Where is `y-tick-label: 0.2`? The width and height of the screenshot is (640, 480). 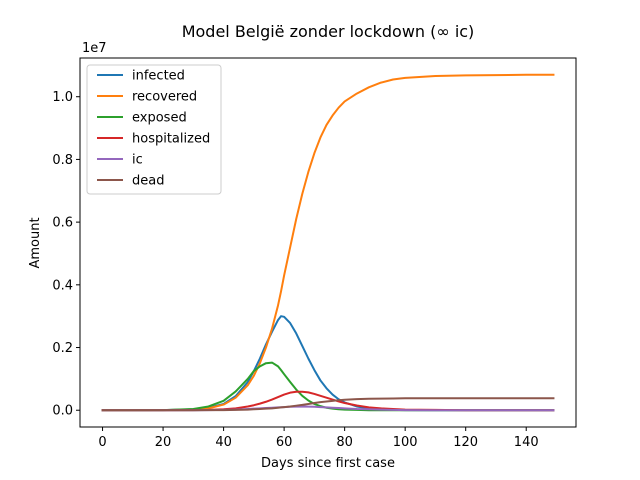 y-tick-label: 0.2 is located at coordinates (62, 348).